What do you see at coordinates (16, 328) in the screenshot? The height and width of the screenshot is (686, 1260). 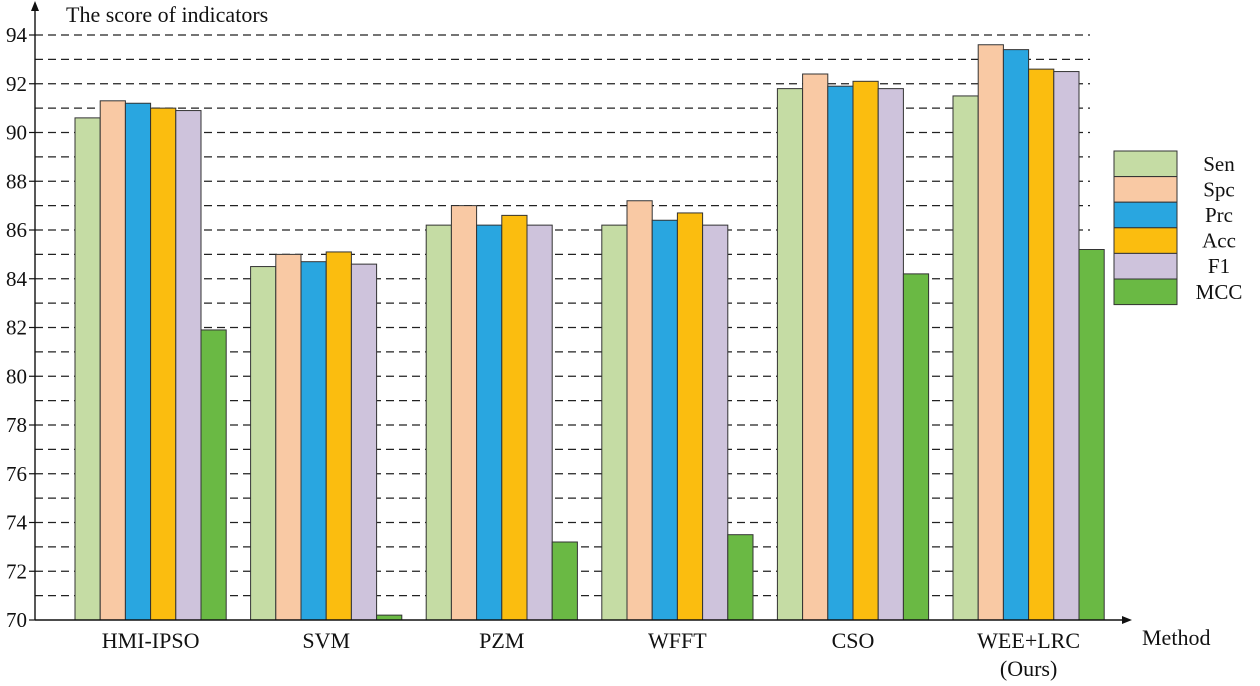 I see `y-tick-label: 82` at bounding box center [16, 328].